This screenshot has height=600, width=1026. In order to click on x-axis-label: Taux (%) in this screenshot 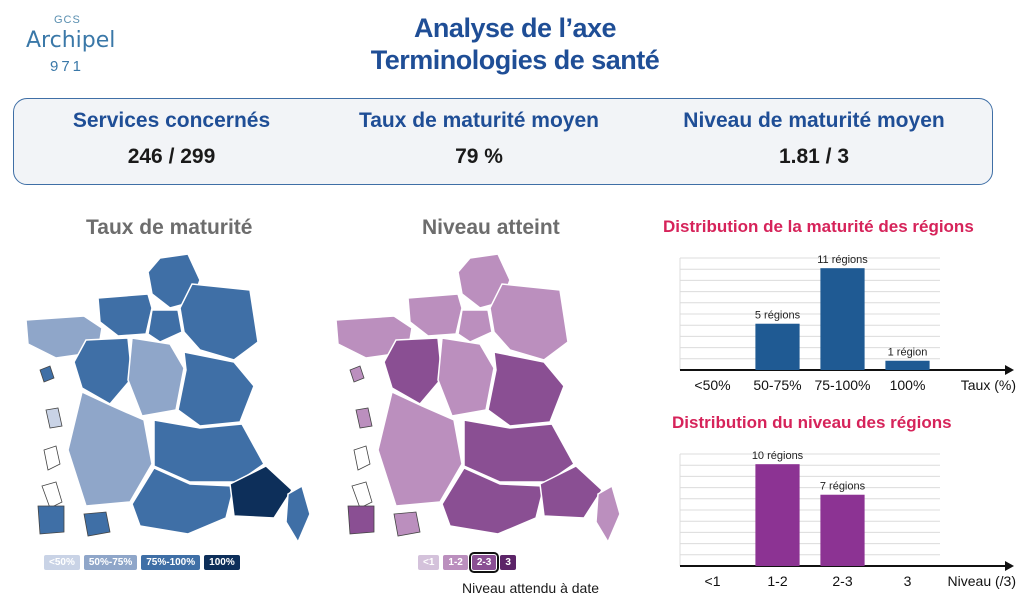, I will do `click(988, 385)`.